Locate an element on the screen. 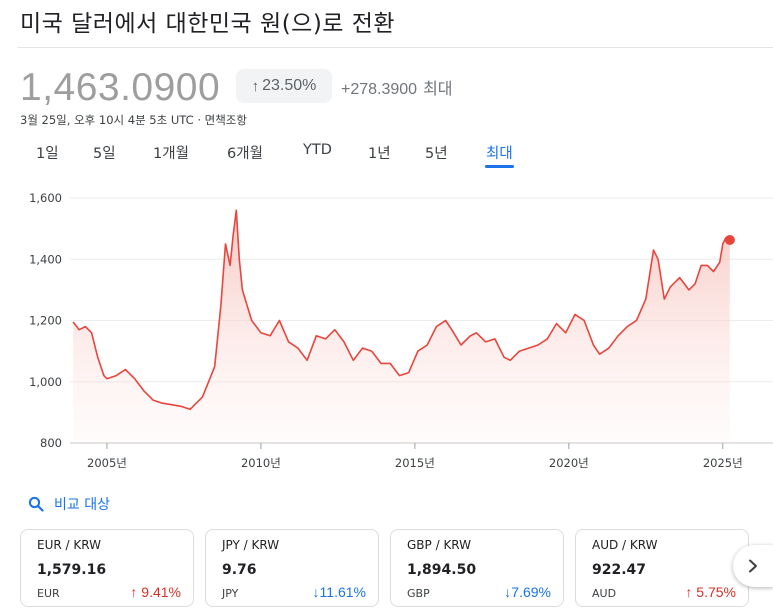  page-title: 미국 달러에서 대한민국 원(으)로 전환 is located at coordinates (208, 24).